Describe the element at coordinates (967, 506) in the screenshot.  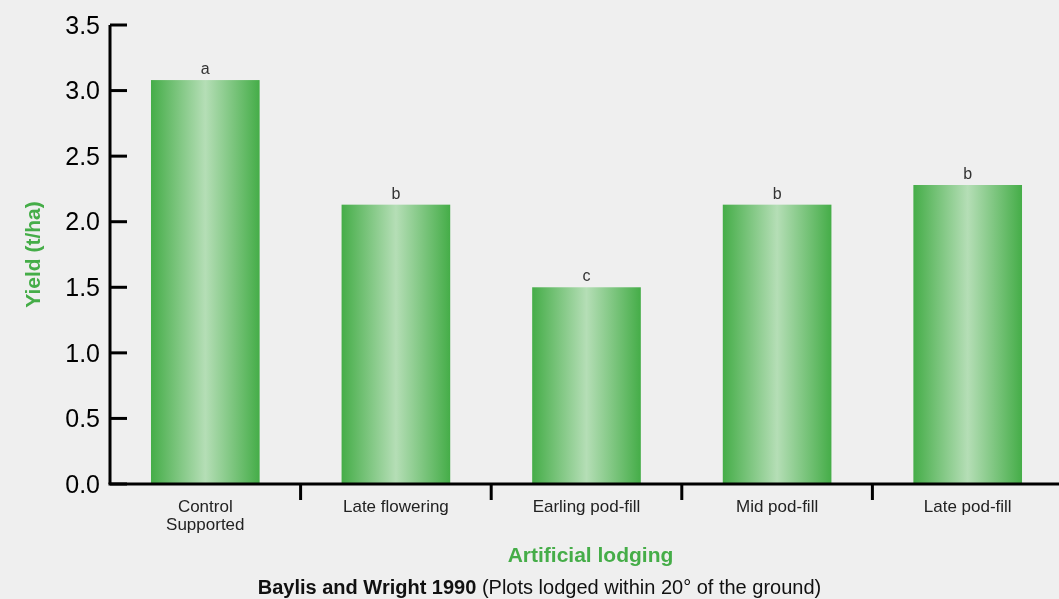
I see `x-tick-label: Late pod-fill` at that location.